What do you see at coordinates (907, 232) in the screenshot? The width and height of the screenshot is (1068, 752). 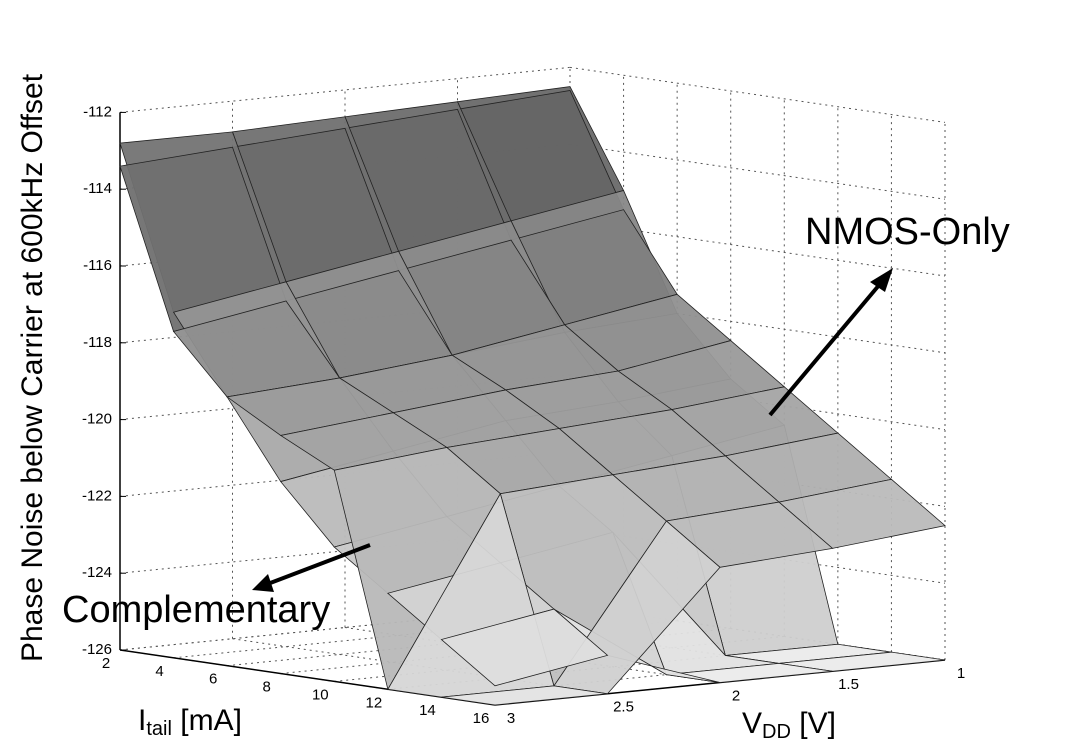 I see `legend-label: NMOS-Only` at bounding box center [907, 232].